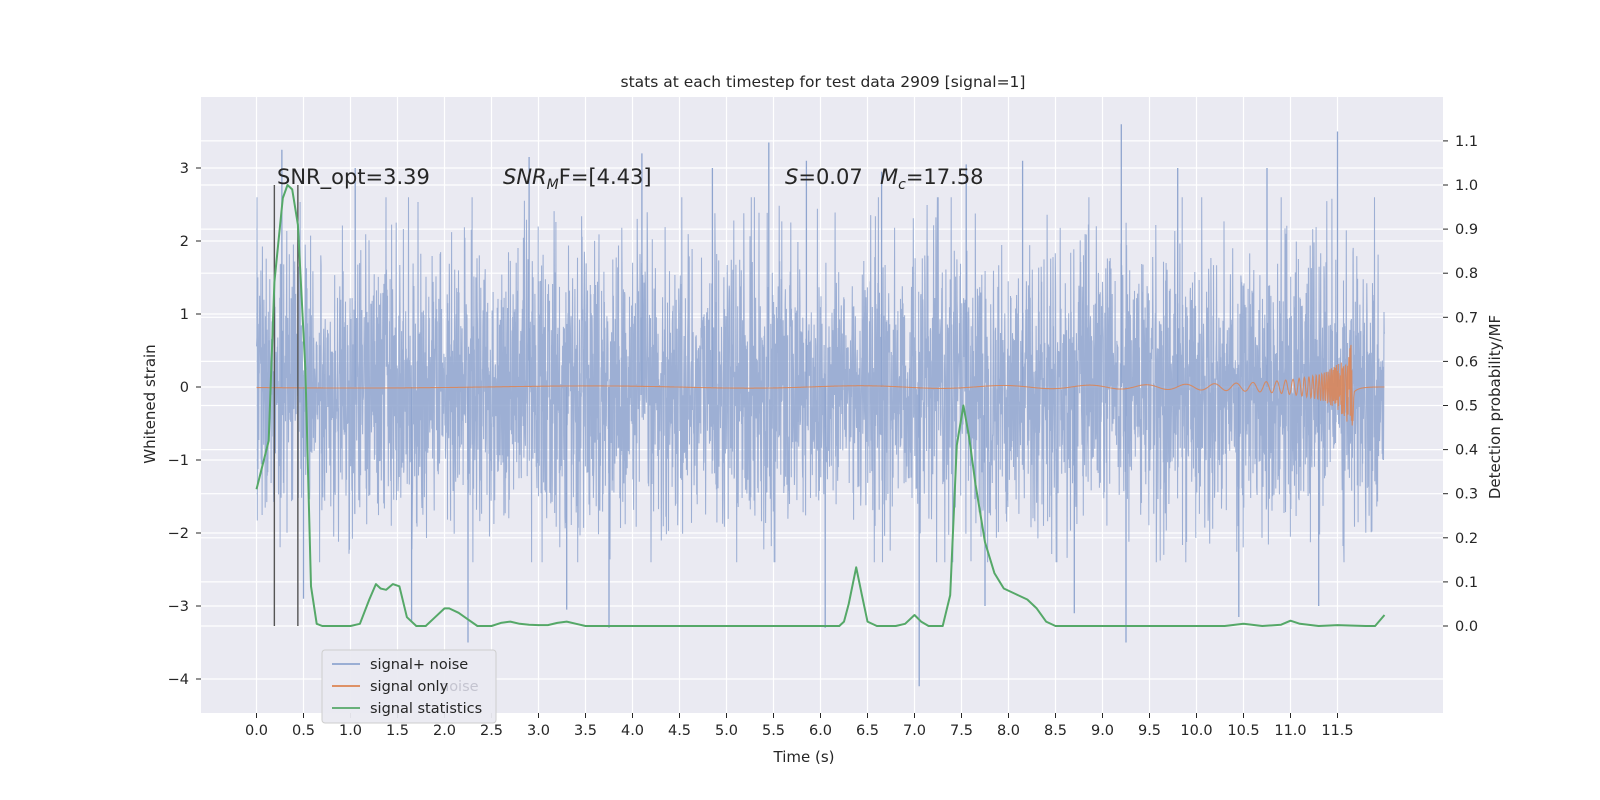 The height and width of the screenshot is (800, 1600). I want to click on legend-label-signal-only: signal only, so click(409, 687).